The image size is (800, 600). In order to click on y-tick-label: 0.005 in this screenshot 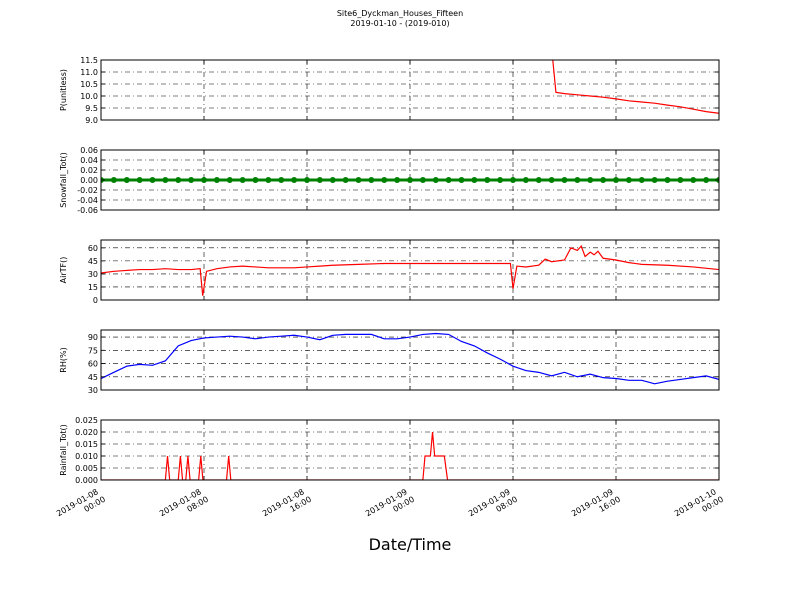, I will do `click(86, 468)`.